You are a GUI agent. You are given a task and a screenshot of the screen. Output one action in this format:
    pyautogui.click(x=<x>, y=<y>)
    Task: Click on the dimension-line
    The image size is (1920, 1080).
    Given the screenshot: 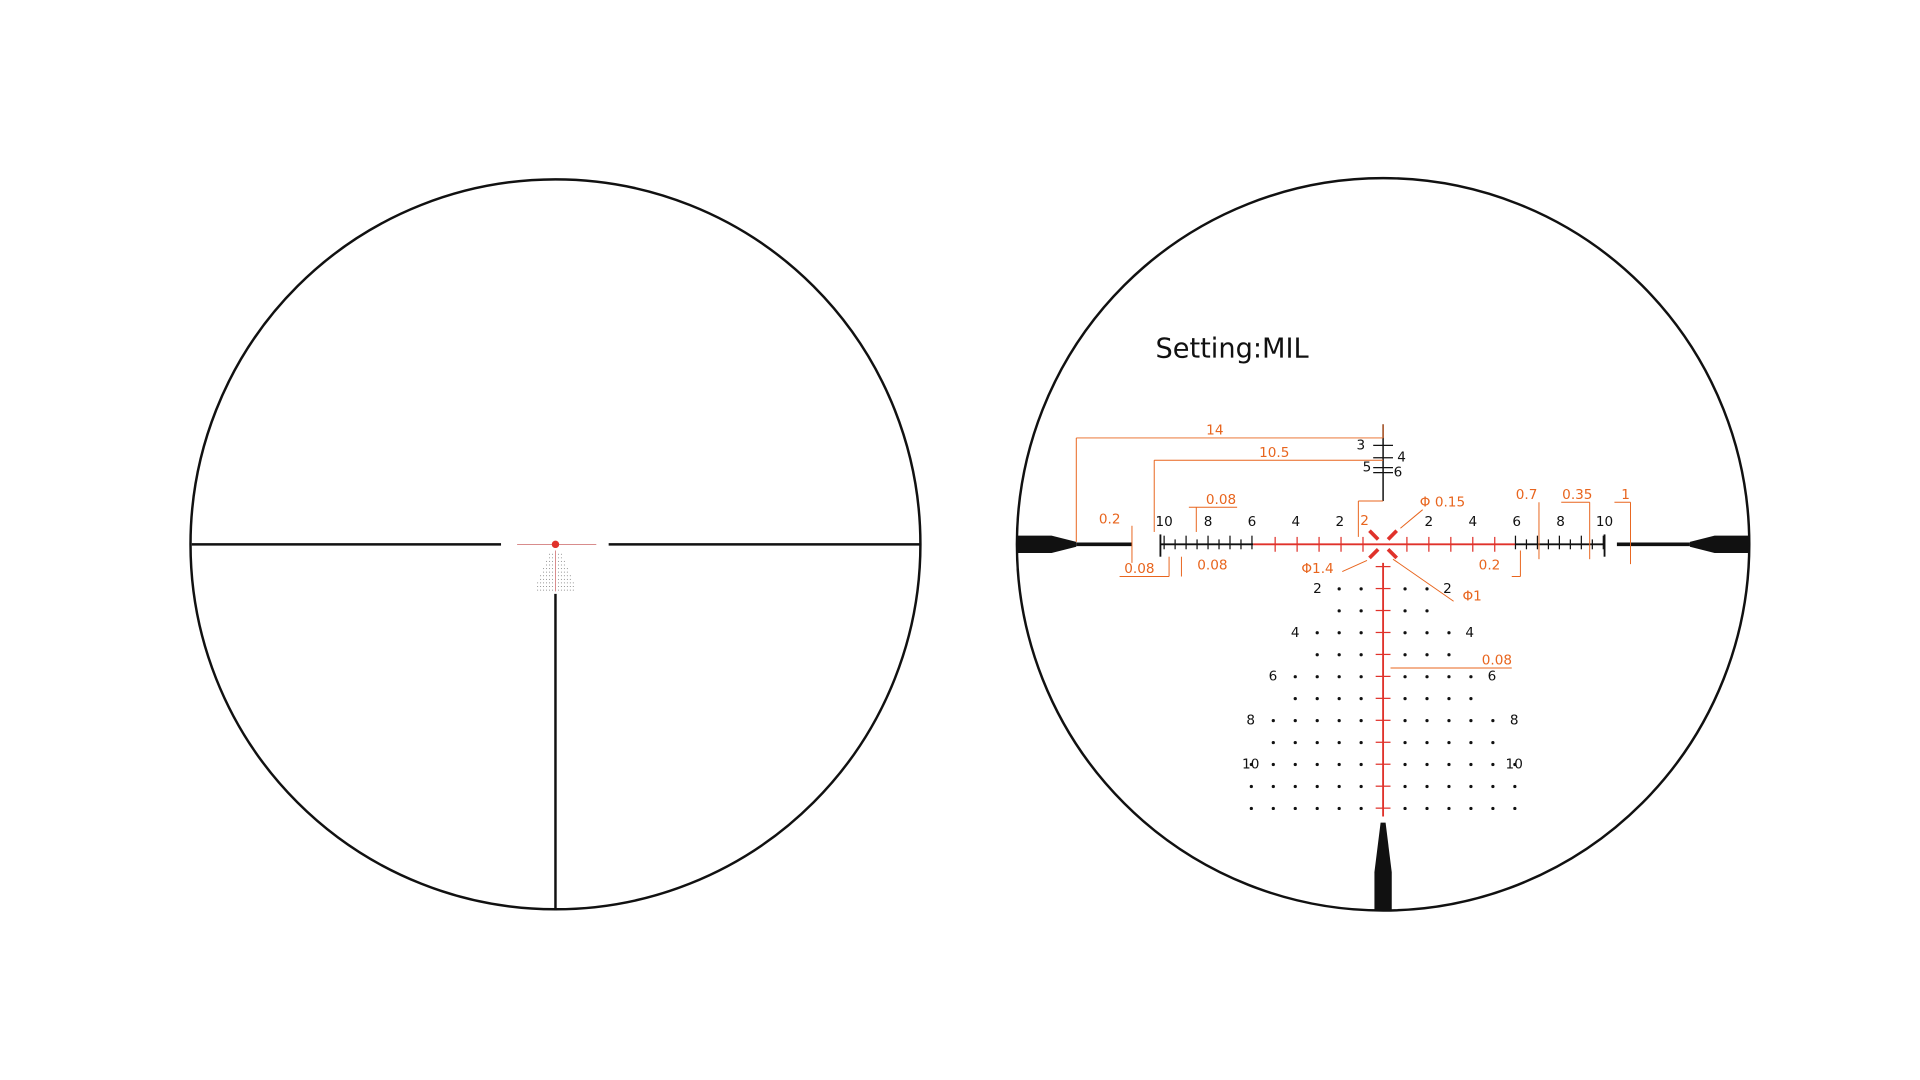 What is the action you would take?
    pyautogui.click(x=1423, y=580)
    